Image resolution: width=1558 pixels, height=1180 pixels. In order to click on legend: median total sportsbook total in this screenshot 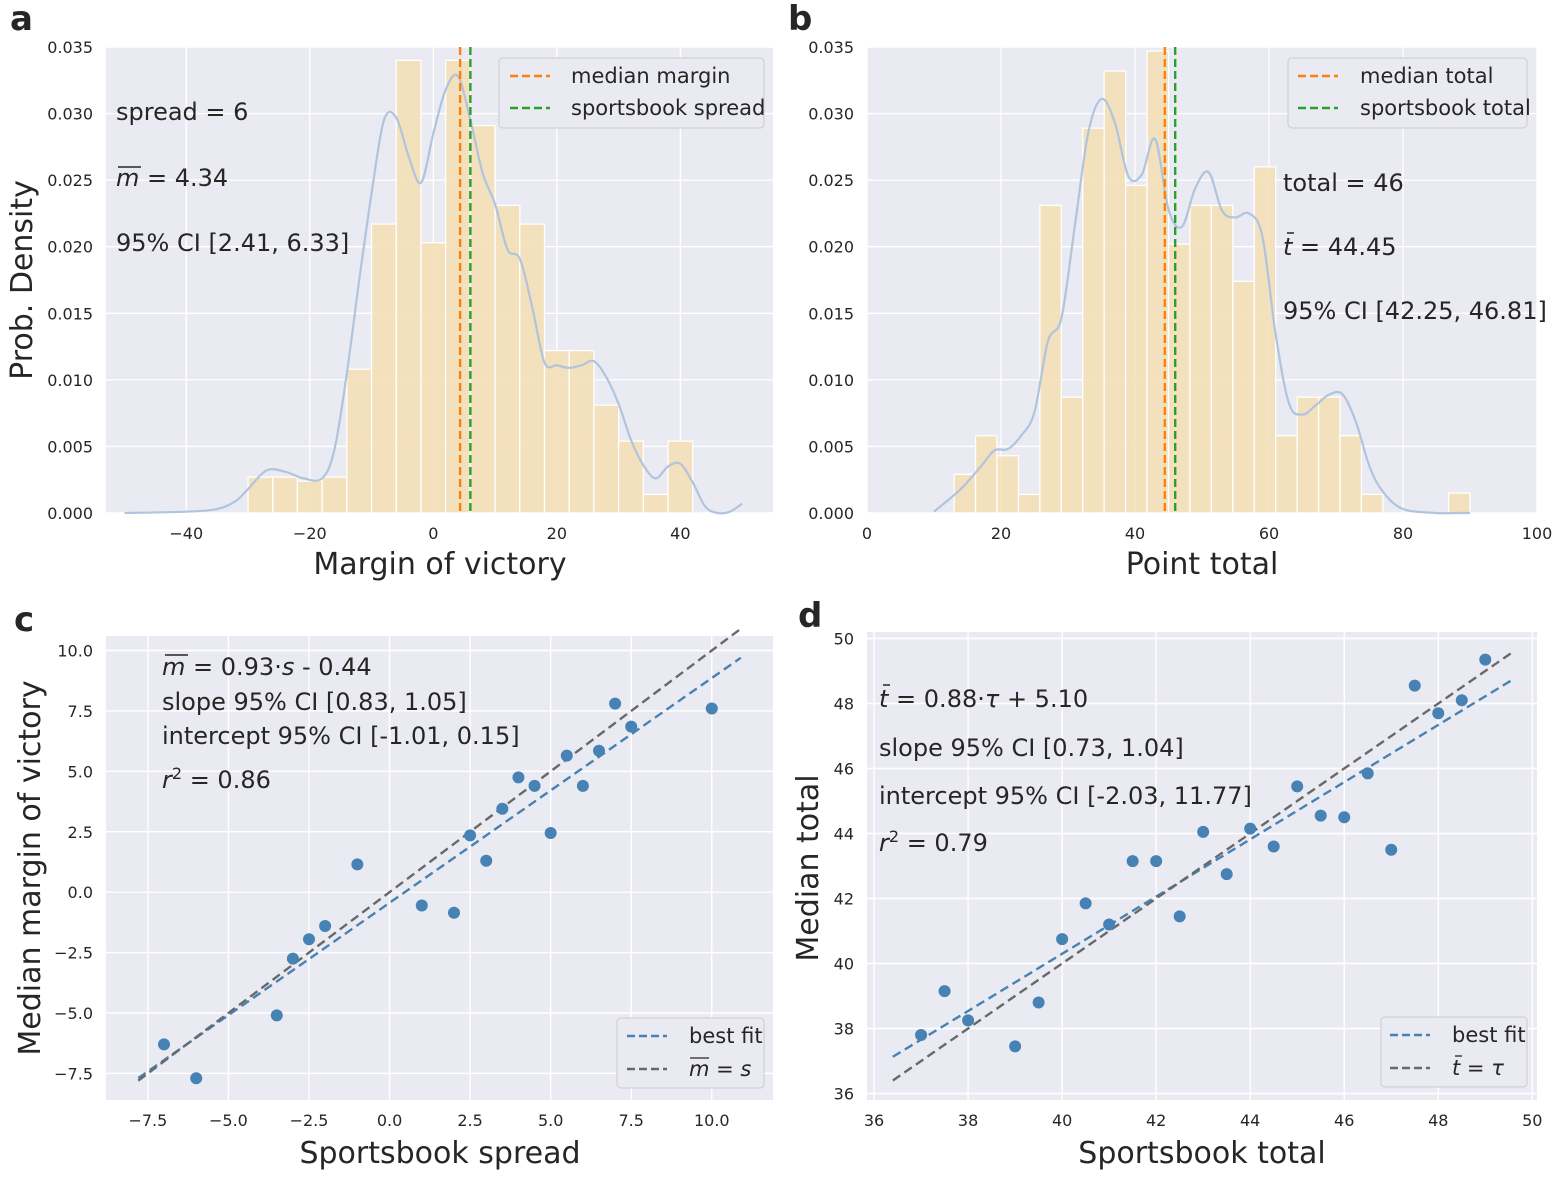, I will do `click(1409, 93)`.